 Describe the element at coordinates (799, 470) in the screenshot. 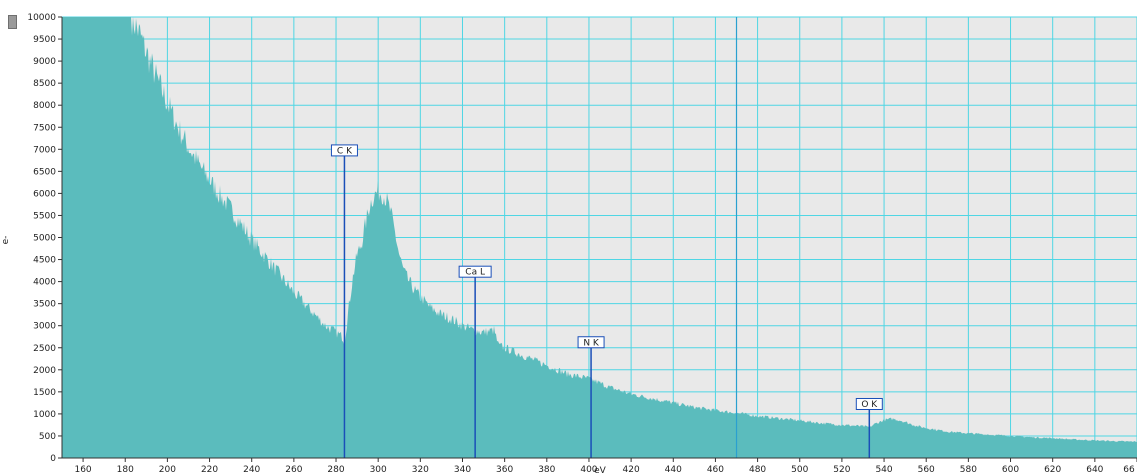

I see `x-tick-label: 500` at that location.